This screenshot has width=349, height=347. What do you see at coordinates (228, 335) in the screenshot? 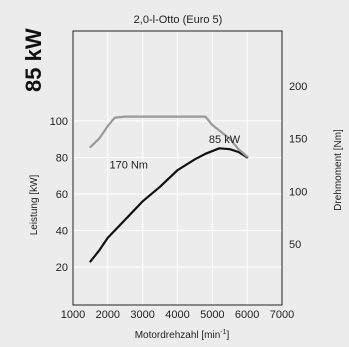
I see `x-axis-label-end: ]` at bounding box center [228, 335].